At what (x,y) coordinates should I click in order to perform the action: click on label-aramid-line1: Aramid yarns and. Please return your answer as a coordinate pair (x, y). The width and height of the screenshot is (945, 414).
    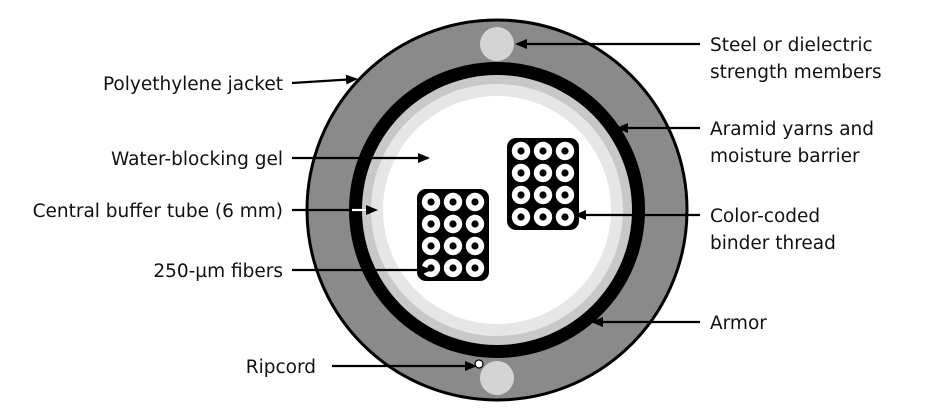
    Looking at the image, I should click on (792, 129).